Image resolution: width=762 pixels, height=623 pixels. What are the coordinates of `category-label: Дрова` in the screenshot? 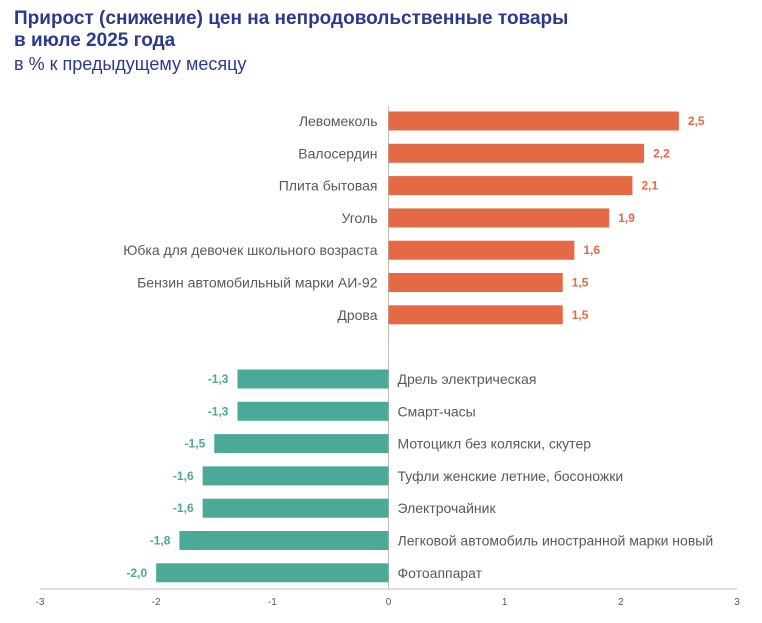 It's located at (357, 315).